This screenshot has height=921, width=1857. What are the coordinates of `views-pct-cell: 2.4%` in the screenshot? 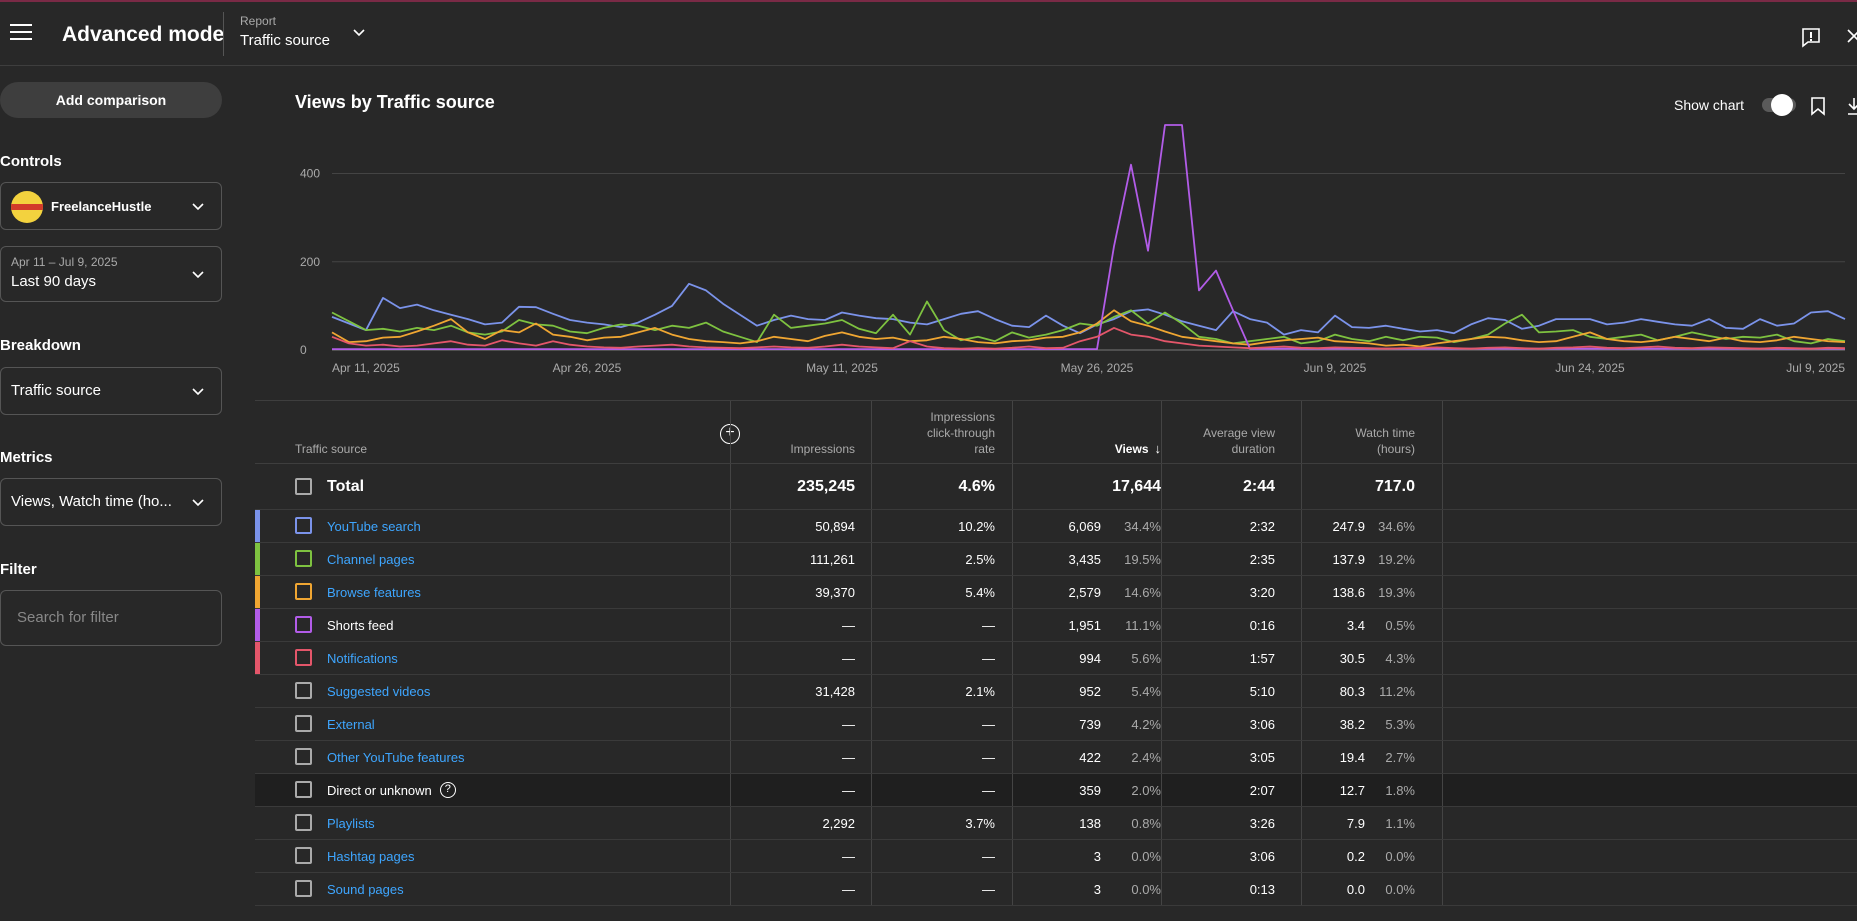 It's located at (1146, 757).